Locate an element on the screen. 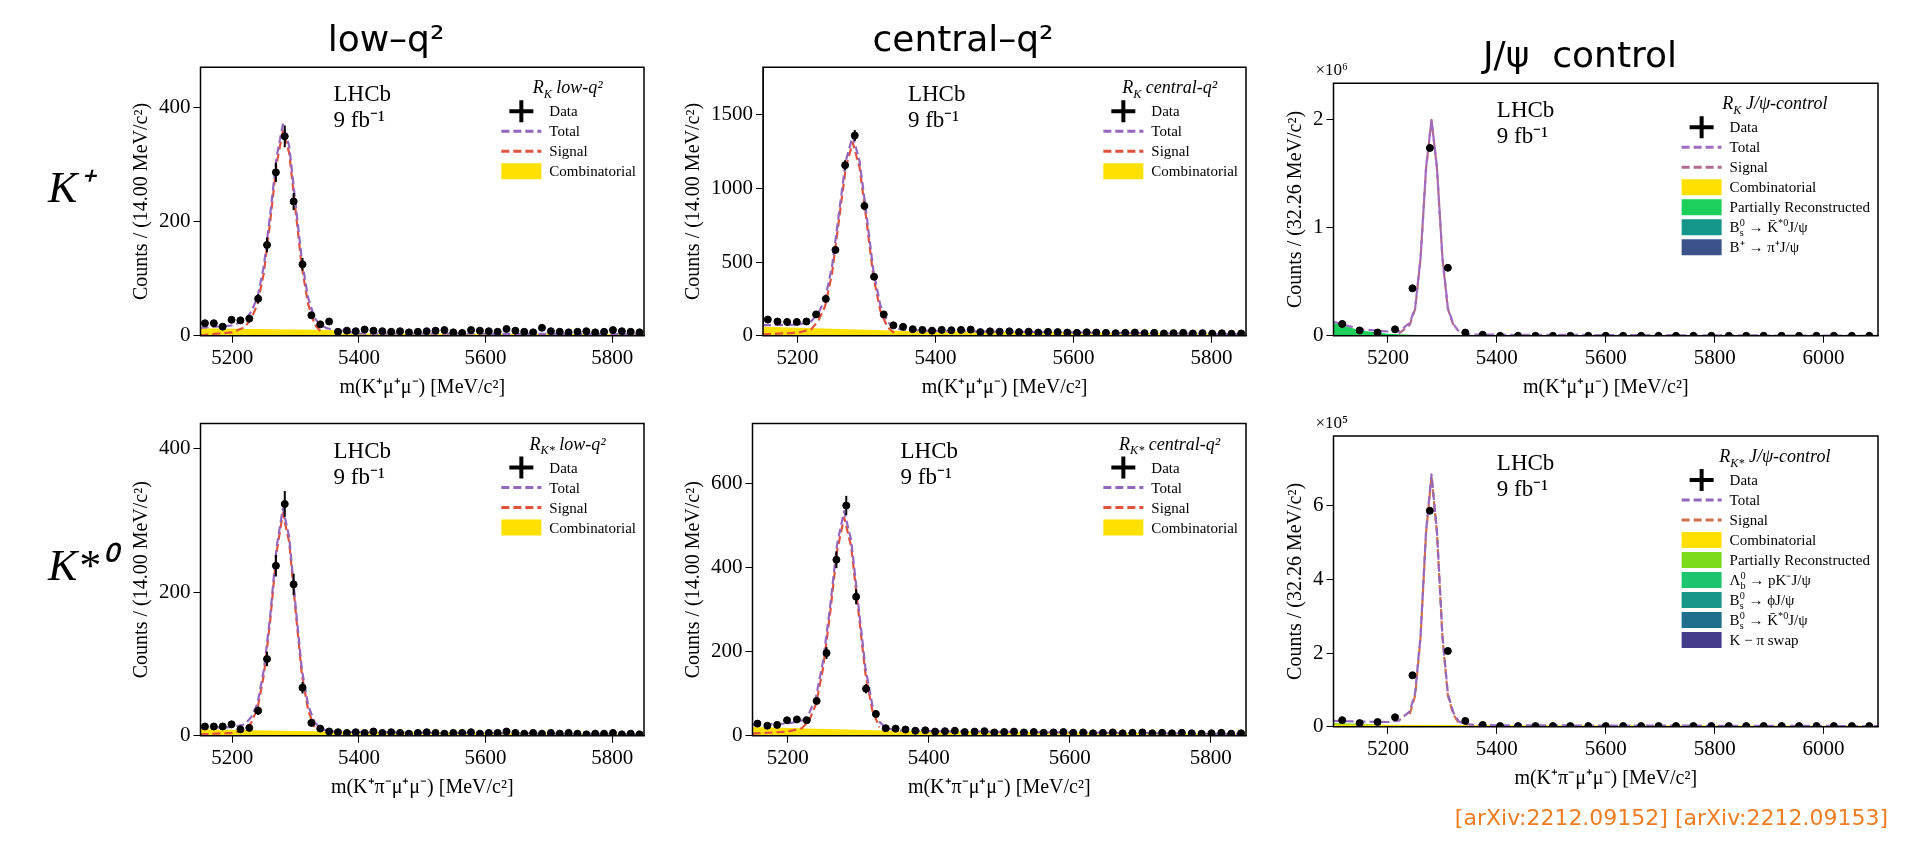 This screenshot has width=1912, height=853. y-tick-label: 1000 is located at coordinates (732, 186).